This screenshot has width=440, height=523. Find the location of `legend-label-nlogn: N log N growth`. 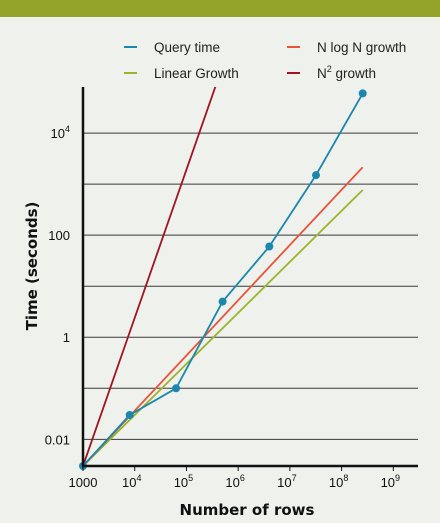

legend-label-nlogn: N log N growth is located at coordinates (361, 47).